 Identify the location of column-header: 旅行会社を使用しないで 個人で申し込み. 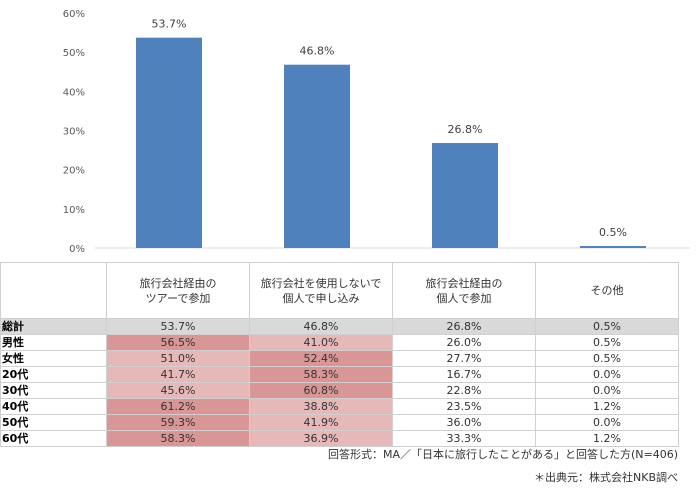
(321, 290).